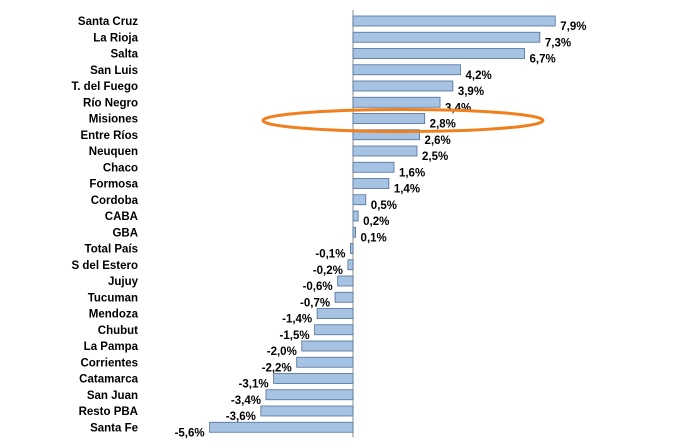 The width and height of the screenshot is (681, 445). I want to click on value-label: 7,3%, so click(558, 43).